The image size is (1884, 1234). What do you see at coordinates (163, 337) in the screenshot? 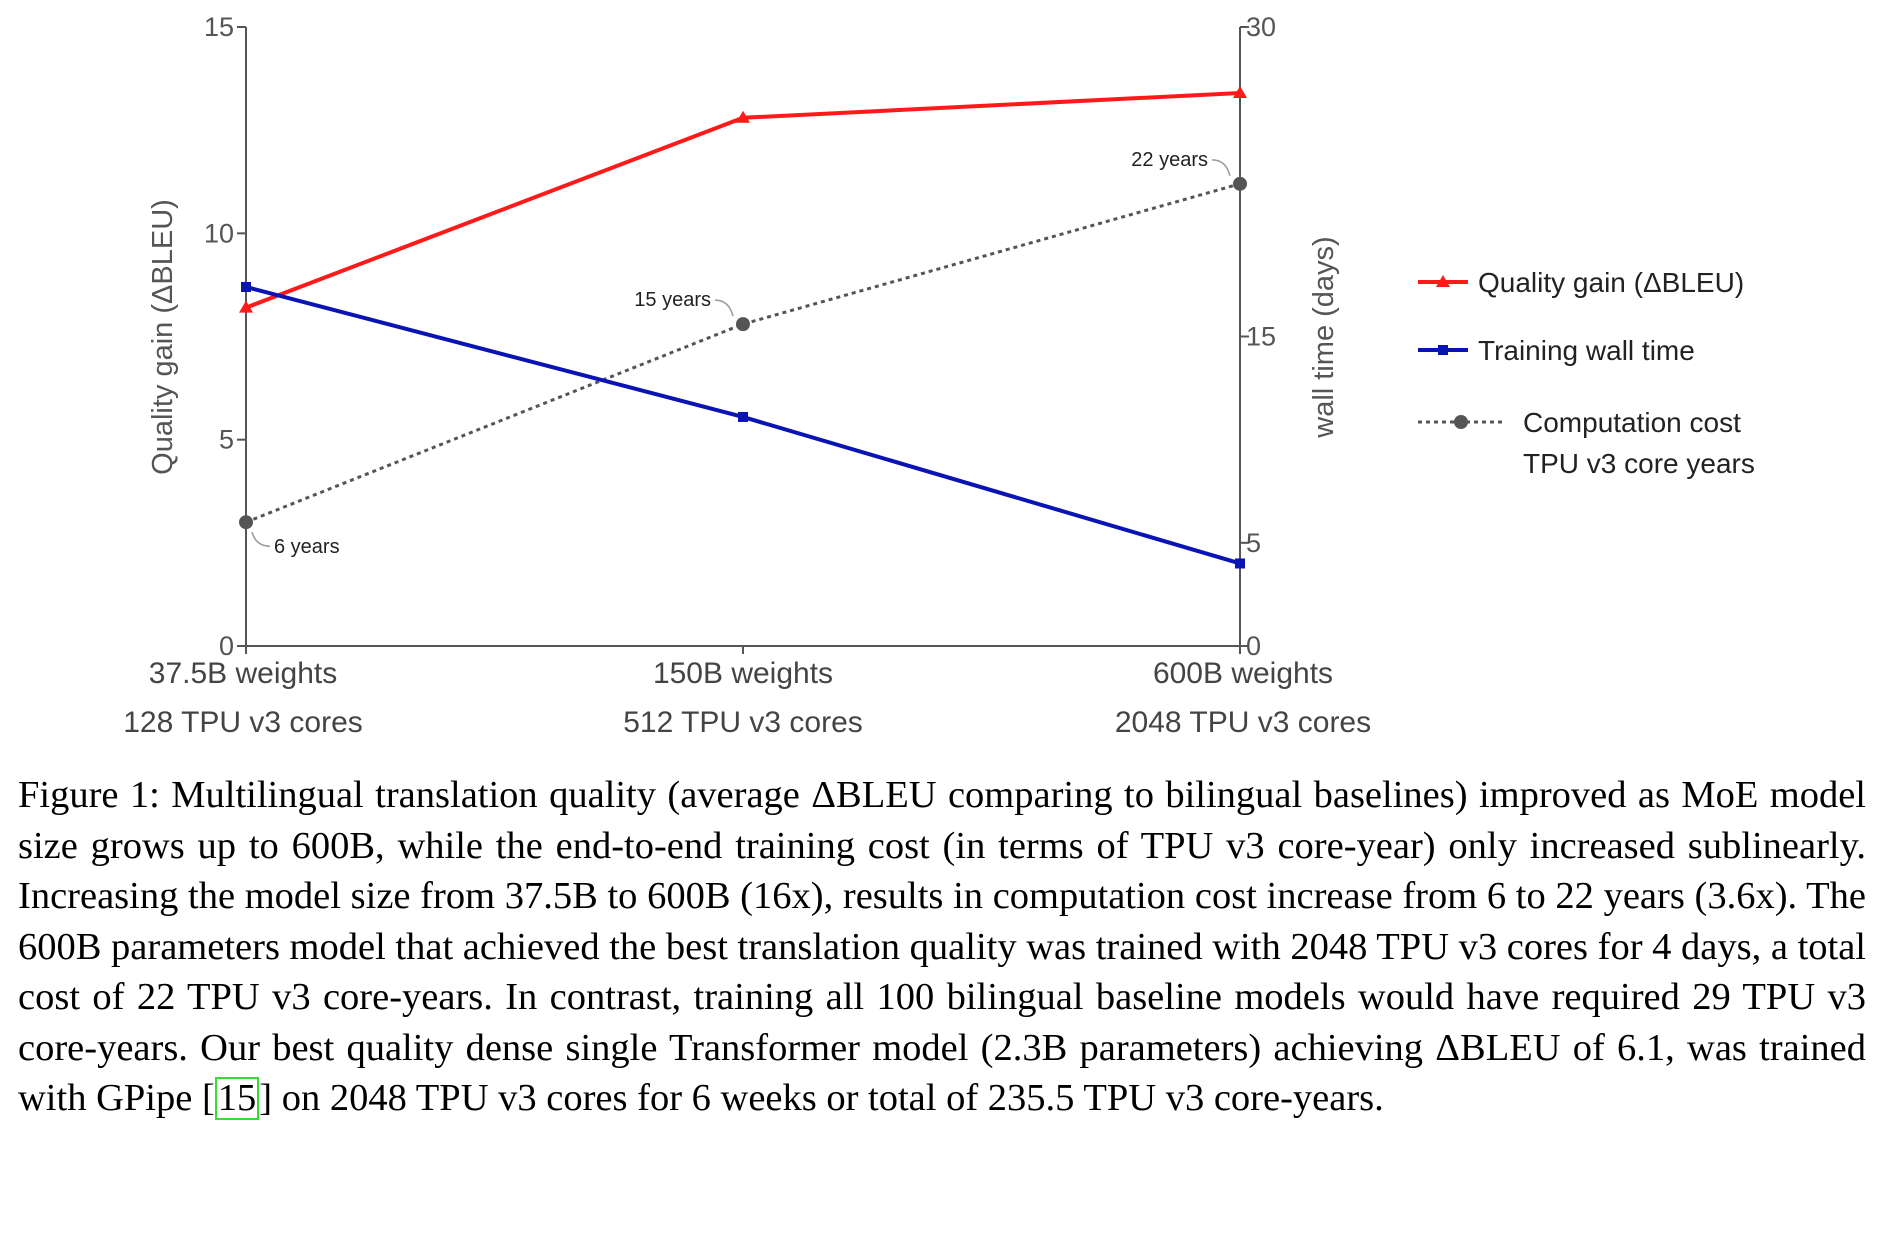
I see `y-axis-left-label: Quality gain (ΔBLEU)` at bounding box center [163, 337].